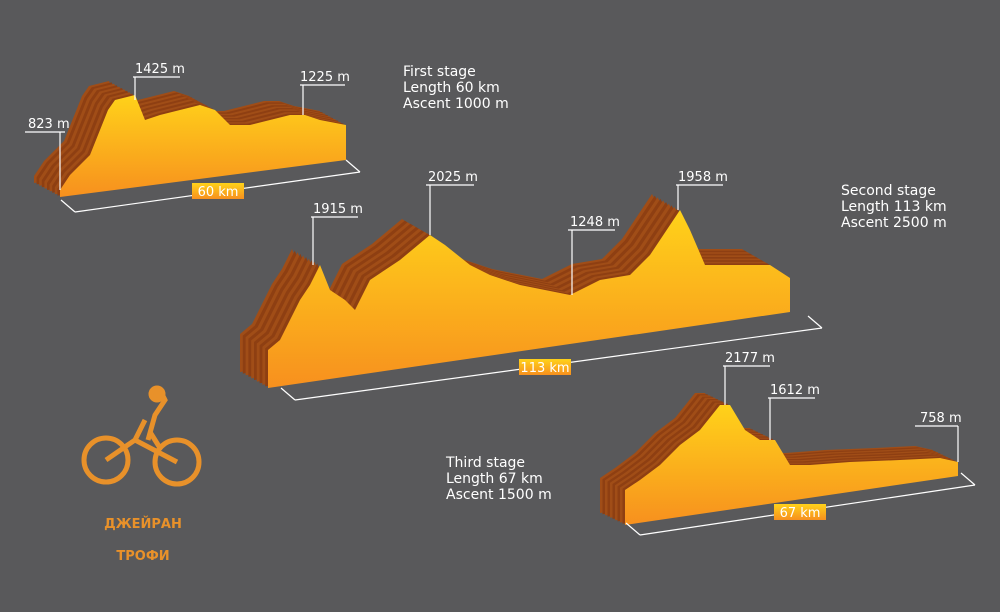 The height and width of the screenshot is (612, 1000). Describe the element at coordinates (795, 390) in the screenshot. I see `peak-label: 1612 m` at that location.